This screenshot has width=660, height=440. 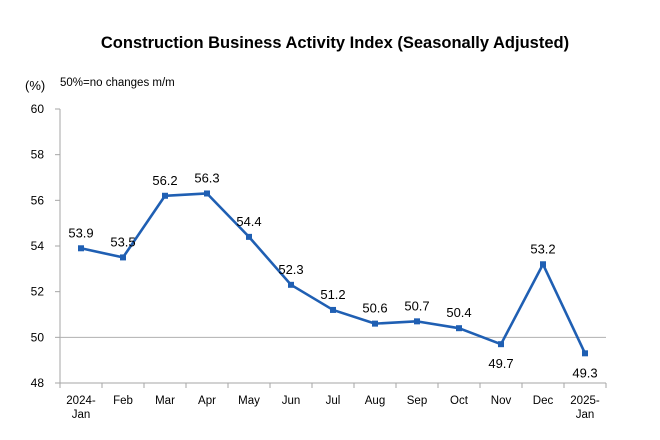 What do you see at coordinates (38, 383) in the screenshot?
I see `y-tick-label: 48` at bounding box center [38, 383].